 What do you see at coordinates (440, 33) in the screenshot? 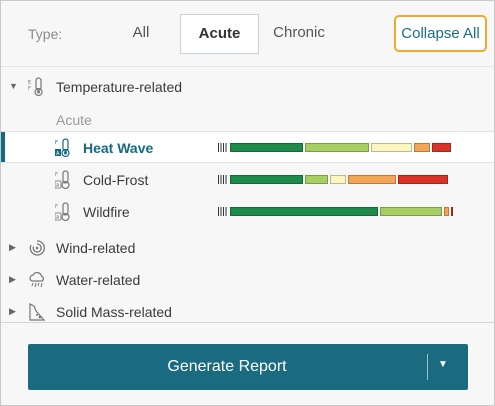
I see `collapse-all-button: Collapse All` at bounding box center [440, 33].